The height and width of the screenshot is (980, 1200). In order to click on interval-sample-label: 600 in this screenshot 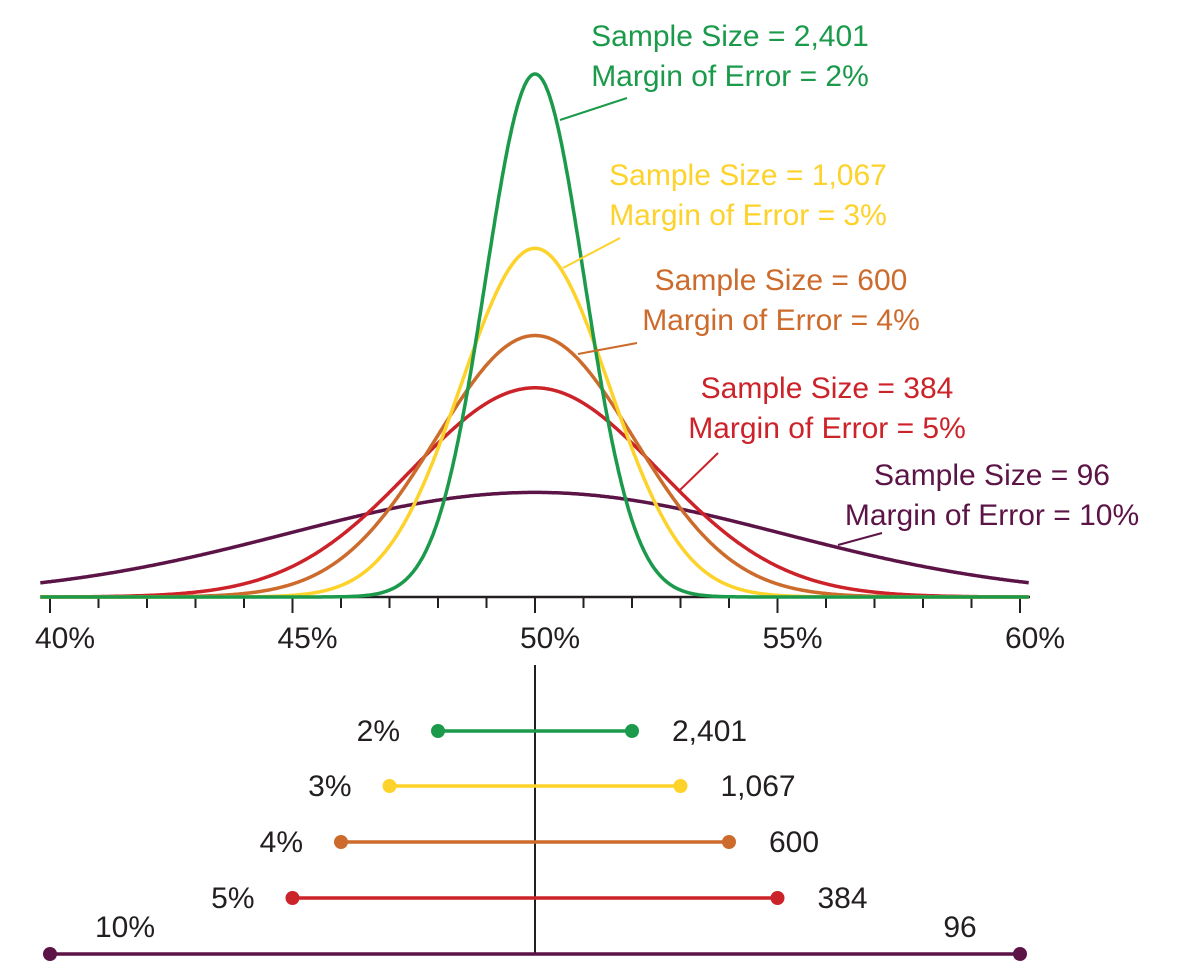, I will do `click(794, 842)`.